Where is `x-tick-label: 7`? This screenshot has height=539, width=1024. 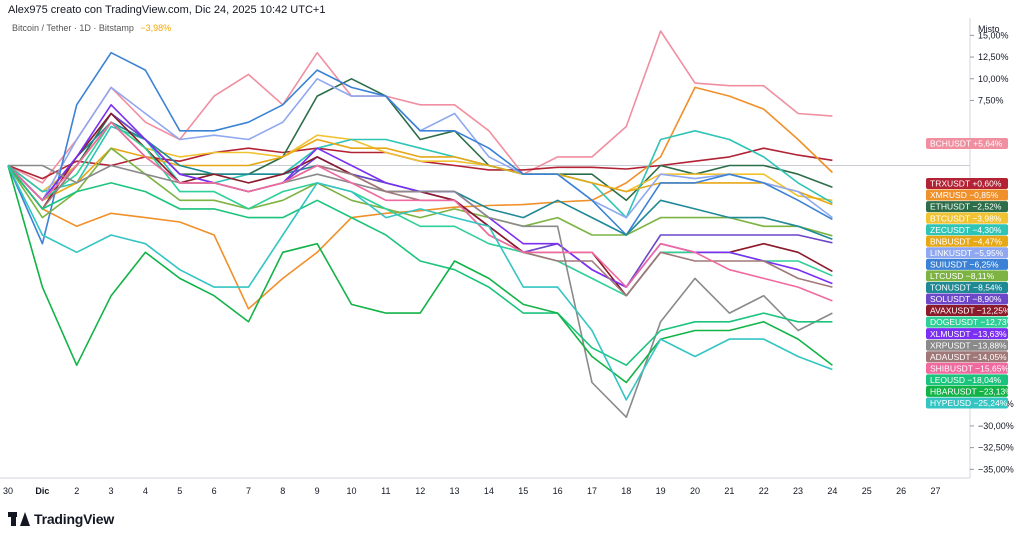
x-tick-label: 7 is located at coordinates (248, 491).